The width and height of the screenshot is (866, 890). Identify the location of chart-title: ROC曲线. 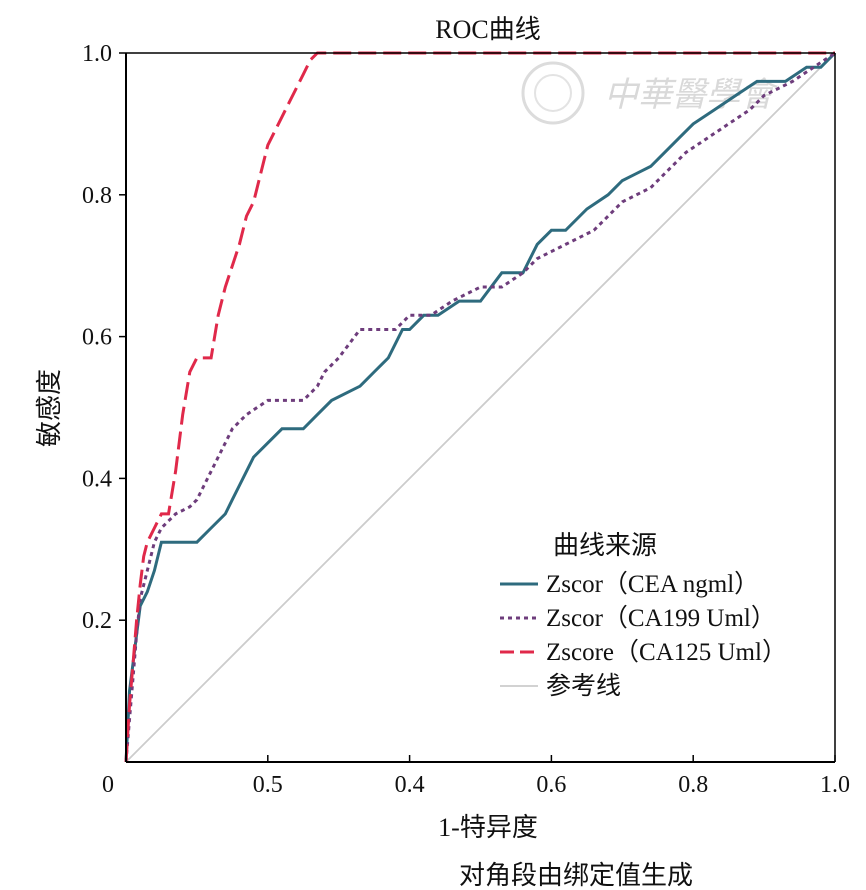
(487, 29).